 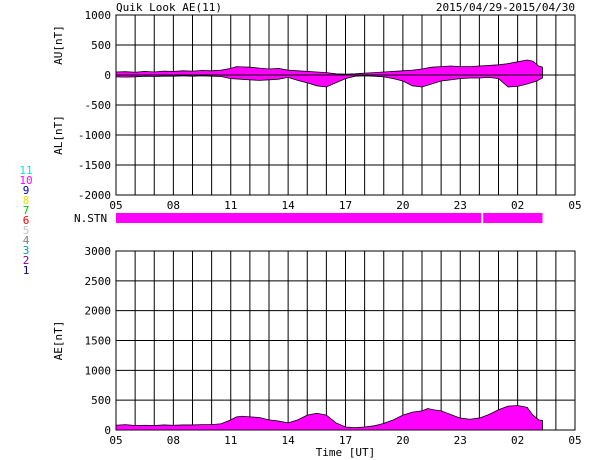 I want to click on ae-y-tick-label: 0, so click(x=107, y=430).